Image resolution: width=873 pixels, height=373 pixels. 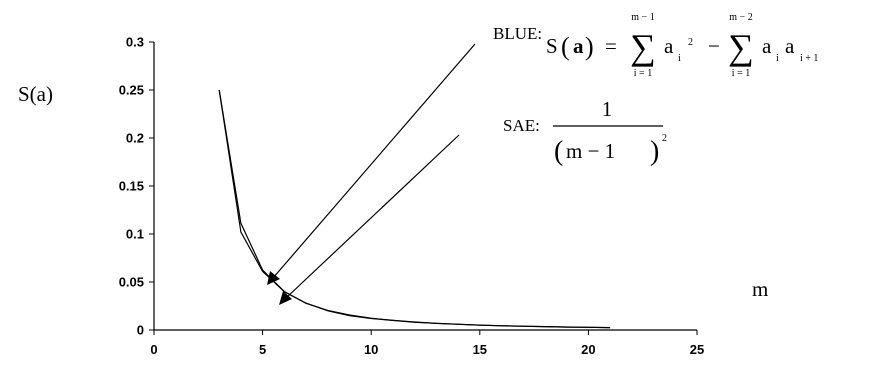 What do you see at coordinates (565, 46) in the screenshot?
I see `blue-lhs-paren-open: (` at bounding box center [565, 46].